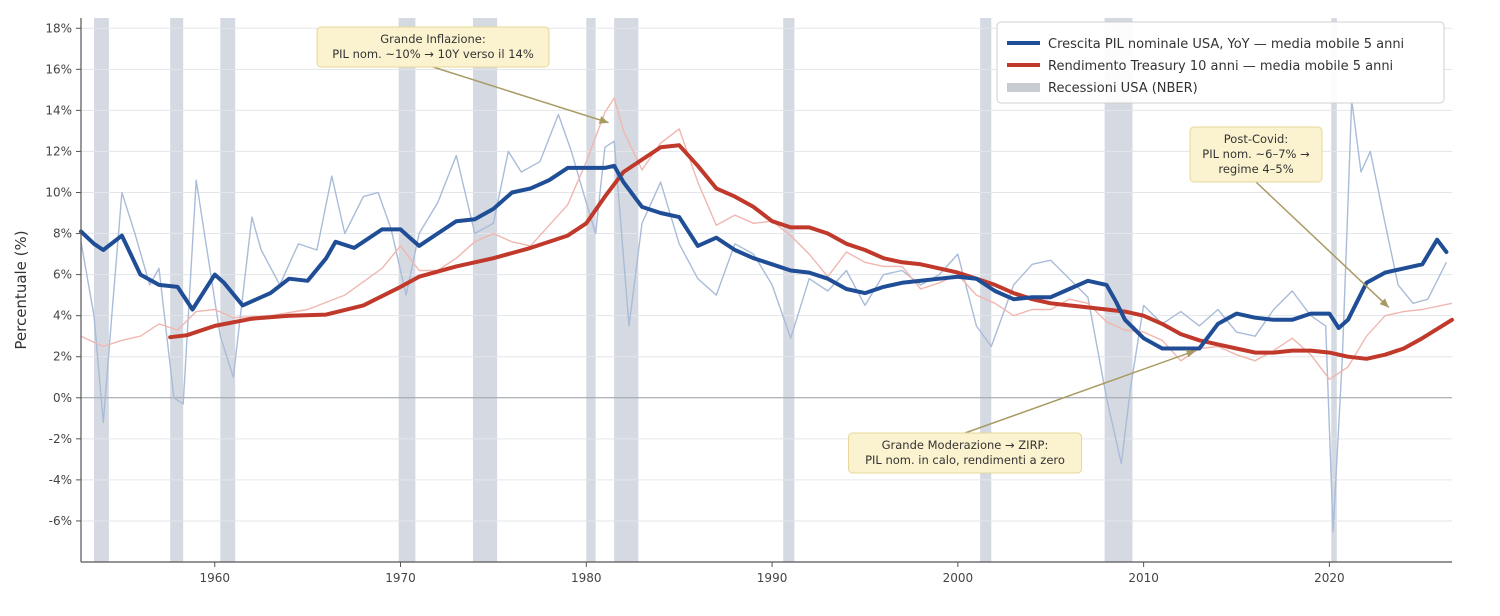 This screenshot has width=1500, height=616. Describe the element at coordinates (60, 480) in the screenshot. I see `y-tick-label: -4%` at that location.